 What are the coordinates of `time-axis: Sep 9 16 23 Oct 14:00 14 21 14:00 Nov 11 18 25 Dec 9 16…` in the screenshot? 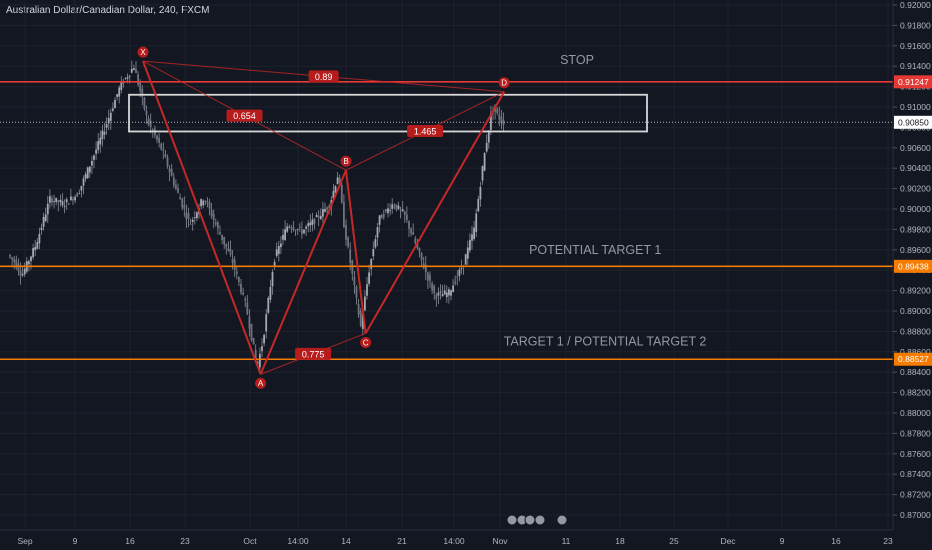 It's located at (446, 539).